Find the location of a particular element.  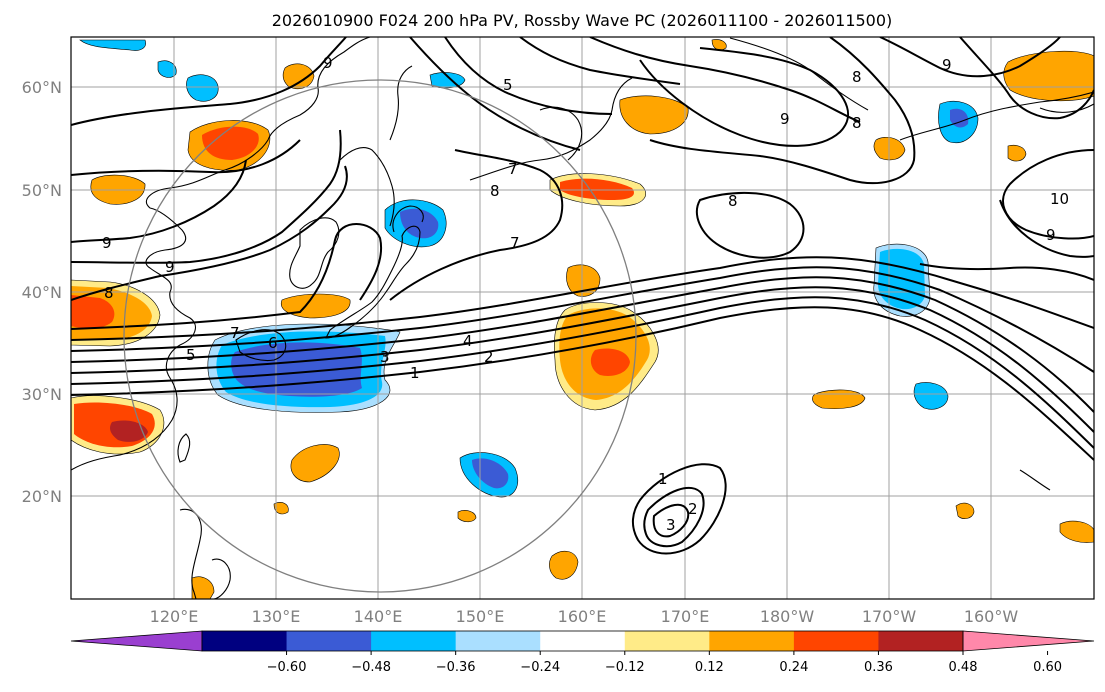

contour-8-loop is located at coordinates (744, 97).